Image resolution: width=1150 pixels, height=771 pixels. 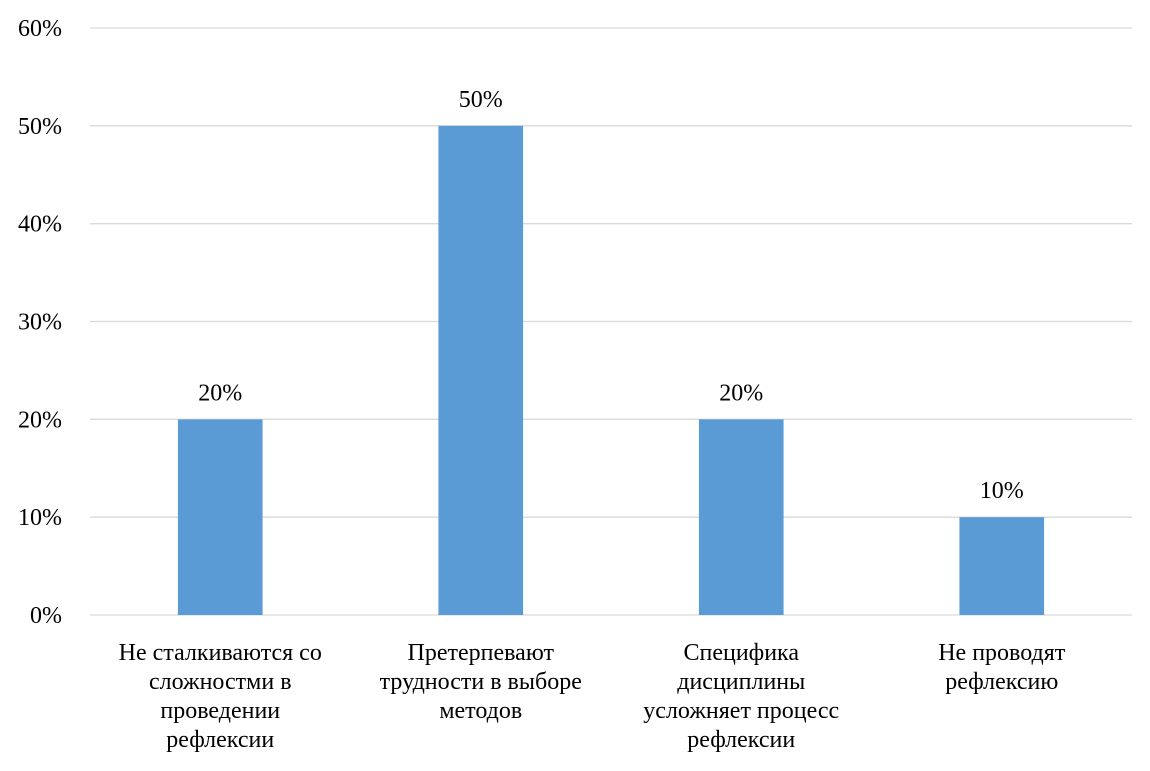 I want to click on y-tick-label: 20%, so click(x=40, y=420).